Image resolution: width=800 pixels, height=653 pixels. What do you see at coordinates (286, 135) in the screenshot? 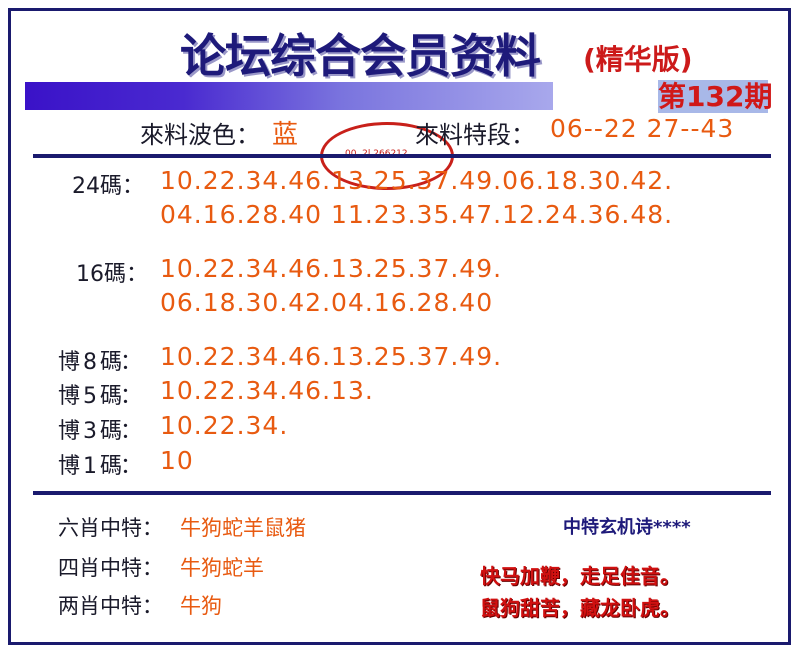
I see `wave-value: 蓝` at bounding box center [286, 135].